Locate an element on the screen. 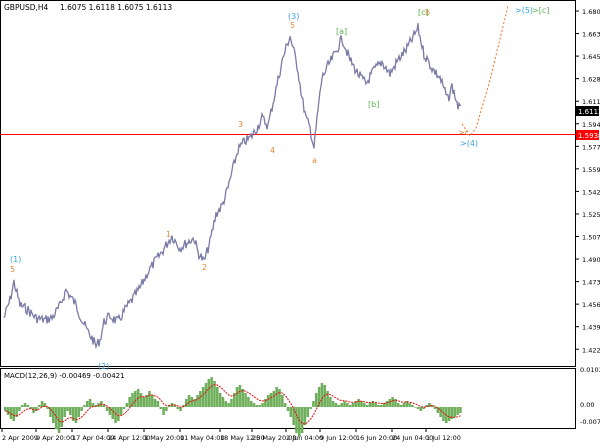 The width and height of the screenshot is (600, 448). price-tick-label: 1.4905 is located at coordinates (591, 260).